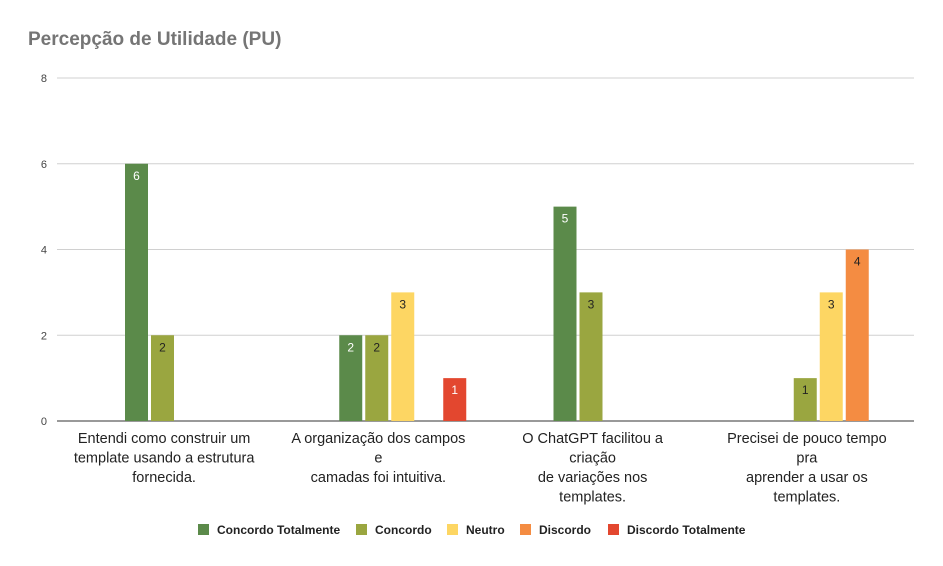 The image size is (943, 566). Describe the element at coordinates (686, 530) in the screenshot. I see `legend-label: Discordo Totalmente` at that location.